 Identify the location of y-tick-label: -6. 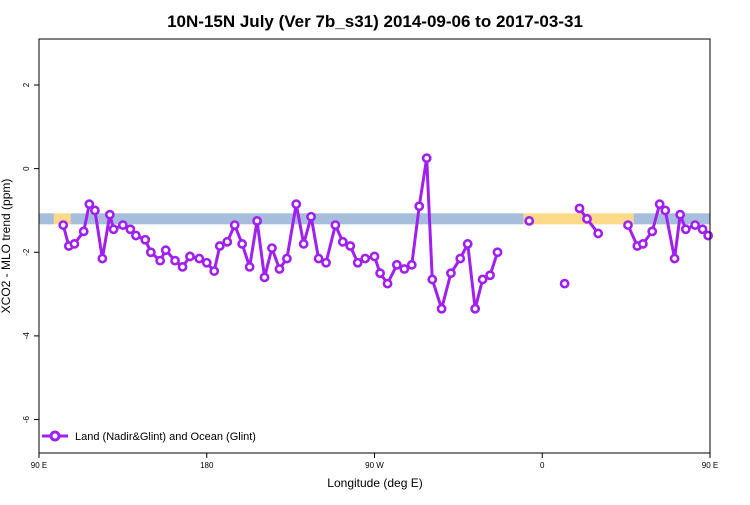
(26, 419).